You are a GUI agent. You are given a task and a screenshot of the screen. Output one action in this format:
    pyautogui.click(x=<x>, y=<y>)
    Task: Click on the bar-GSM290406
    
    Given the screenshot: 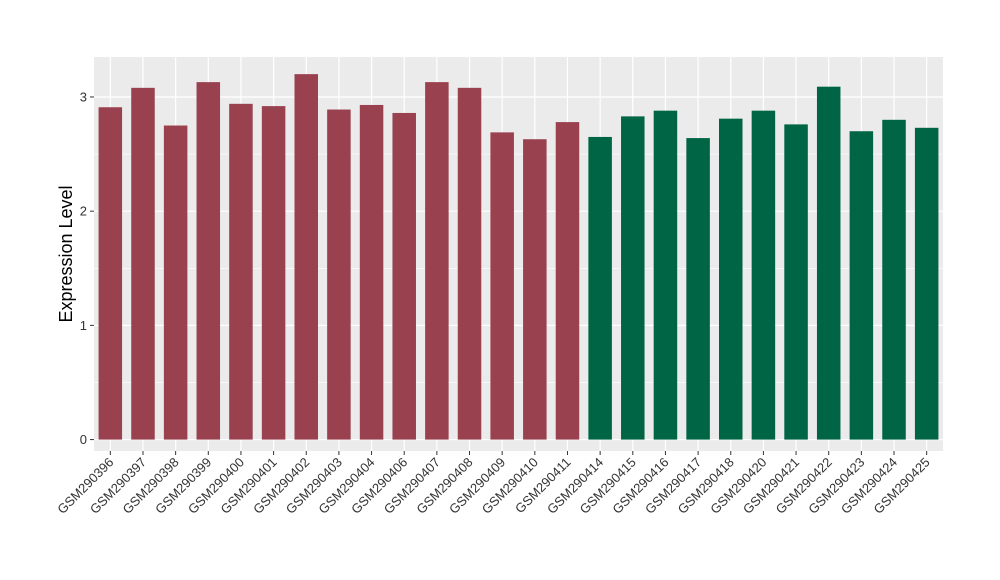 What is the action you would take?
    pyautogui.click(x=404, y=276)
    